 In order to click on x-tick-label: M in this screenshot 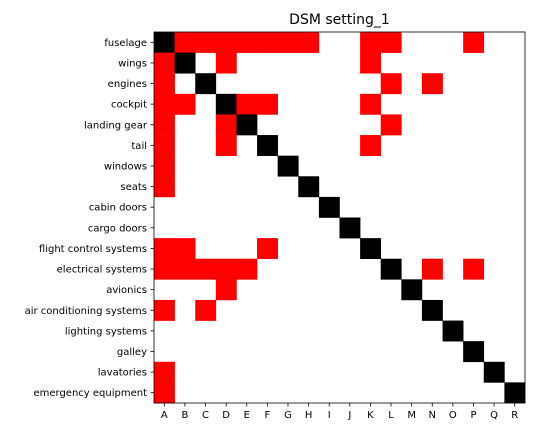, I will do `click(411, 415)`.